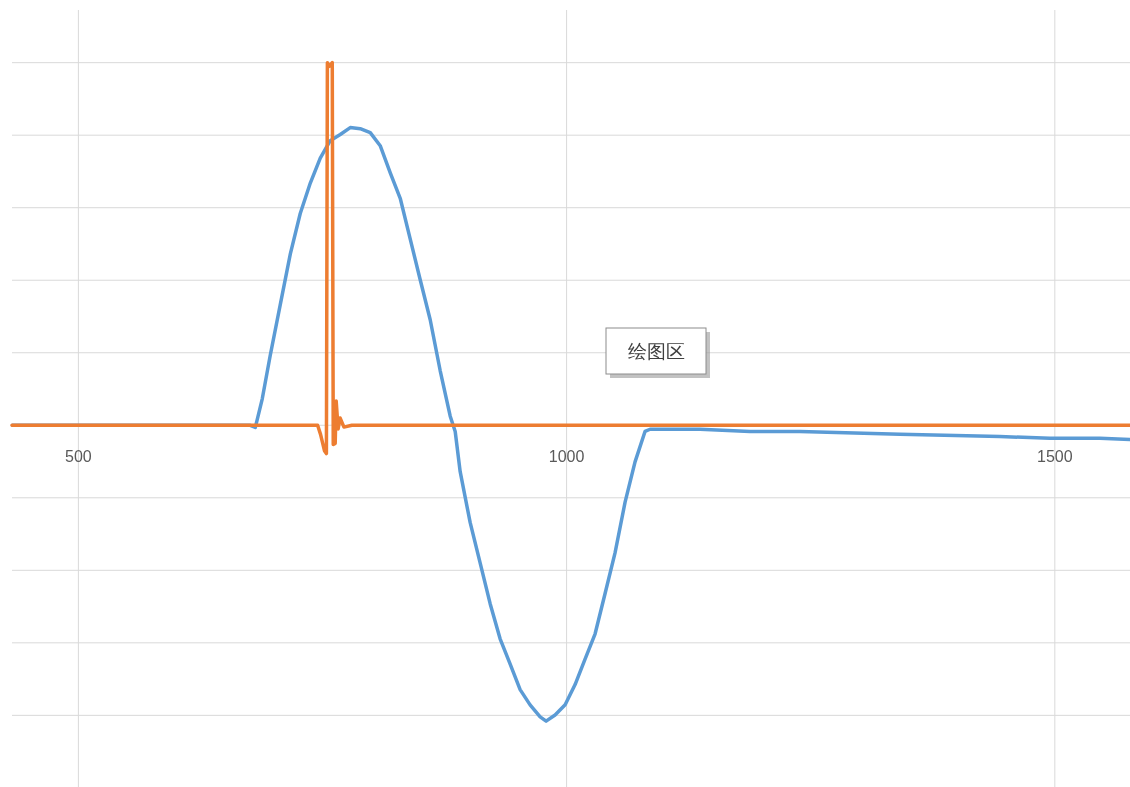 This screenshot has width=1130, height=787. Describe the element at coordinates (1055, 457) in the screenshot. I see `x-tick-label: 1500` at that location.